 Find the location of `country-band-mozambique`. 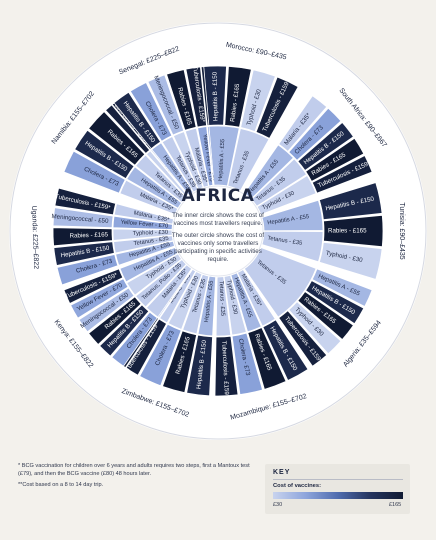

country-band-mozambique is located at coordinates (271, 400).